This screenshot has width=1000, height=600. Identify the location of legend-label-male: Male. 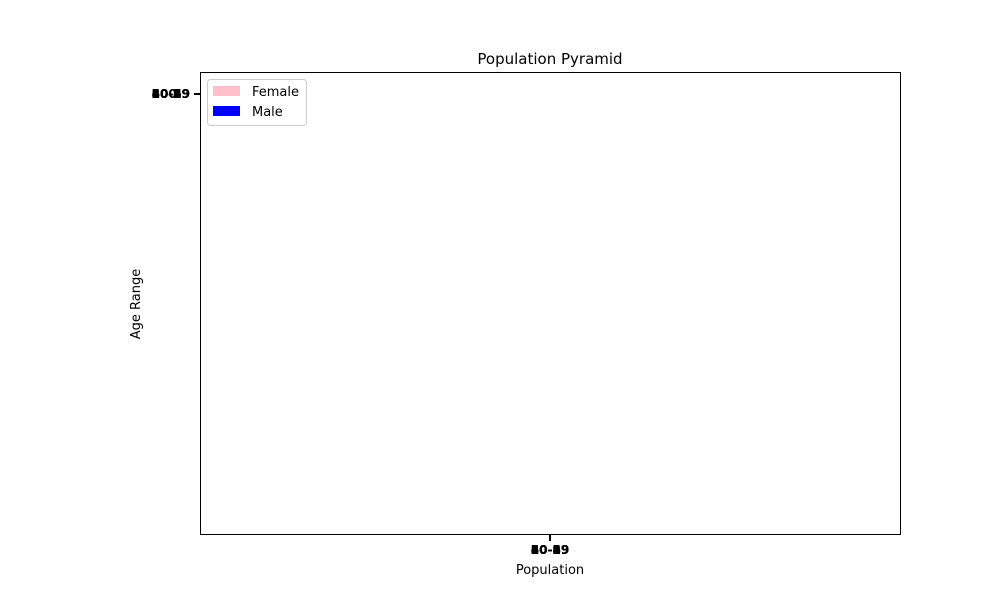
(267, 112).